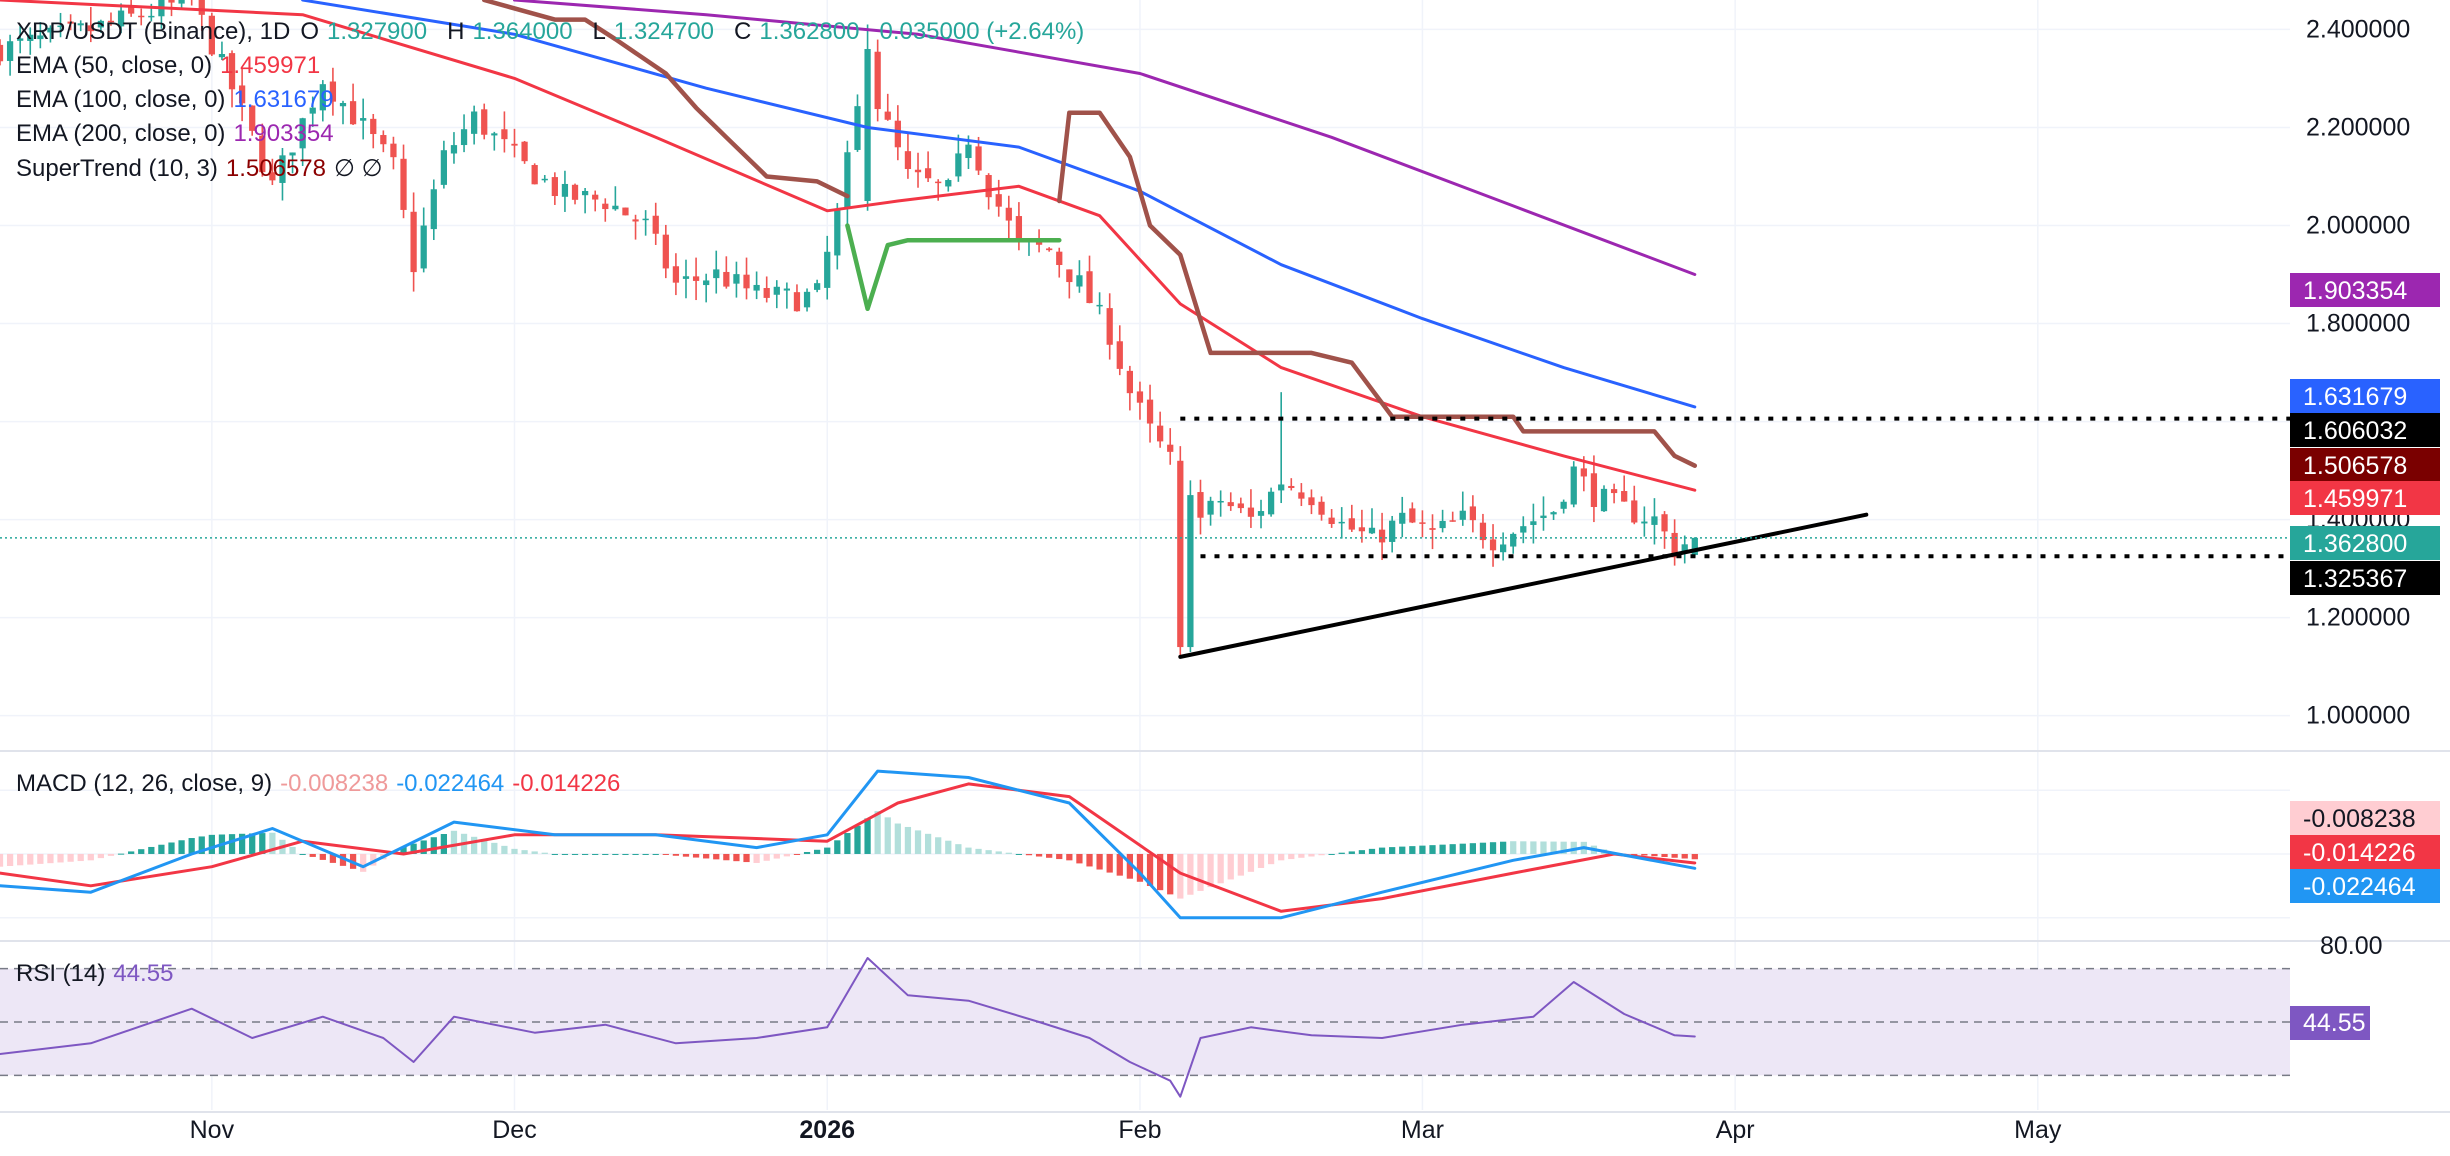 The image size is (2450, 1156). Describe the element at coordinates (2365, 290) in the screenshot. I see `price-label-ema200` at that location.